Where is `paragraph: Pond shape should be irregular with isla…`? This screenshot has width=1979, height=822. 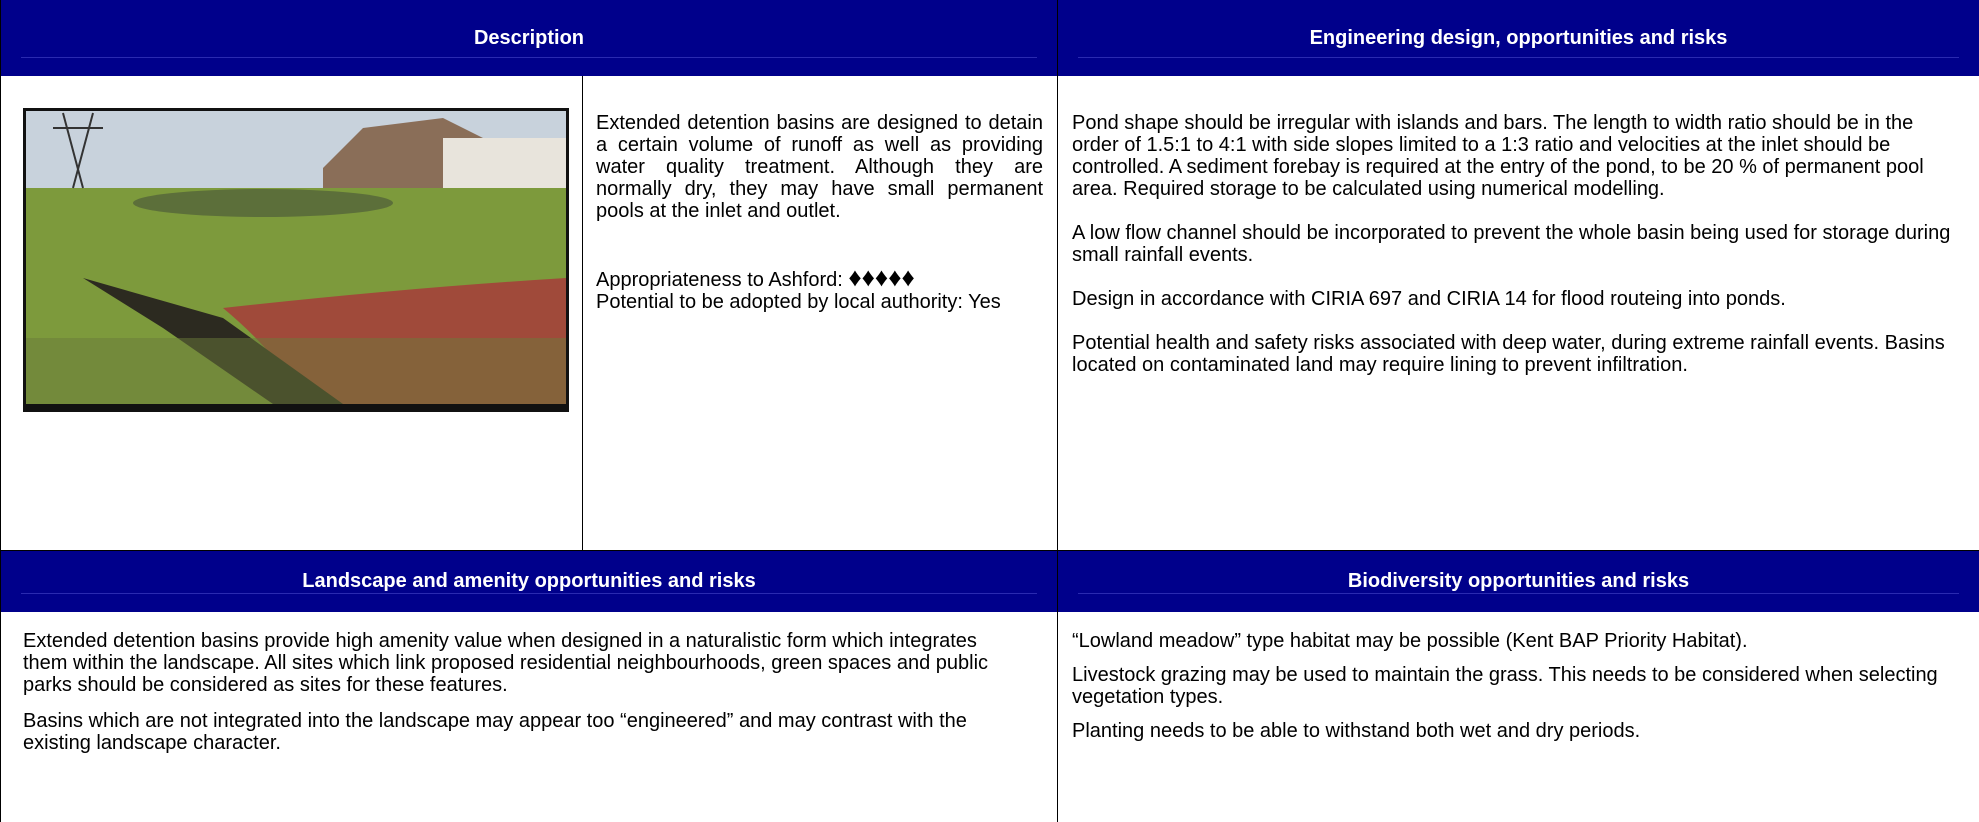 paragraph: Pond shape should be irregular with isla… is located at coordinates (1498, 156).